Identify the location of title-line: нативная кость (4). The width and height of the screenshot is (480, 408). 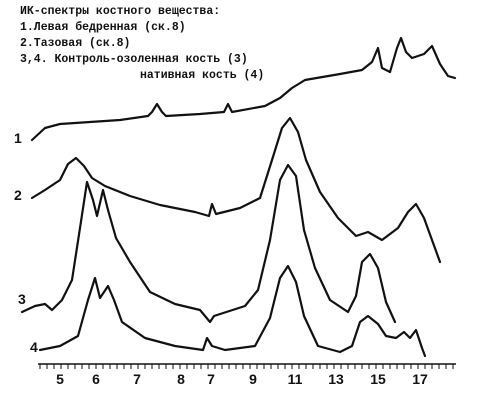
(202, 75).